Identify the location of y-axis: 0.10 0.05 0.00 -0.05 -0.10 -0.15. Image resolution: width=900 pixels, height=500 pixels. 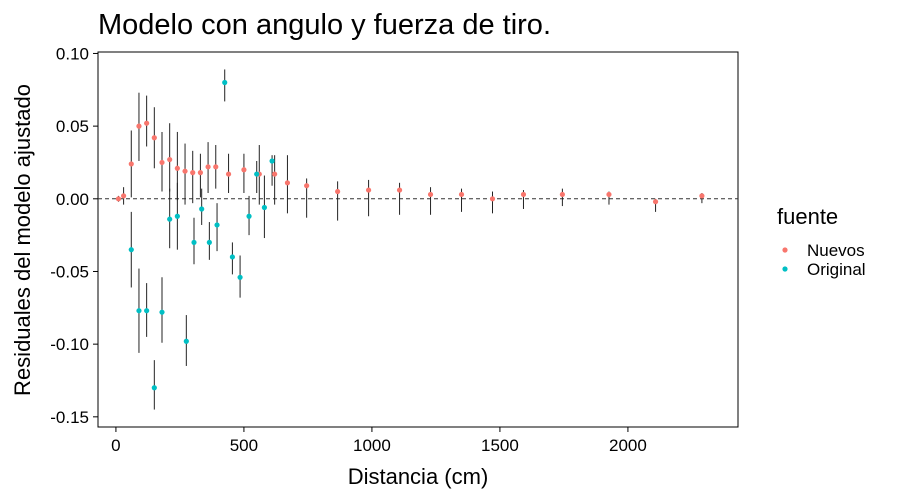
(74, 235).